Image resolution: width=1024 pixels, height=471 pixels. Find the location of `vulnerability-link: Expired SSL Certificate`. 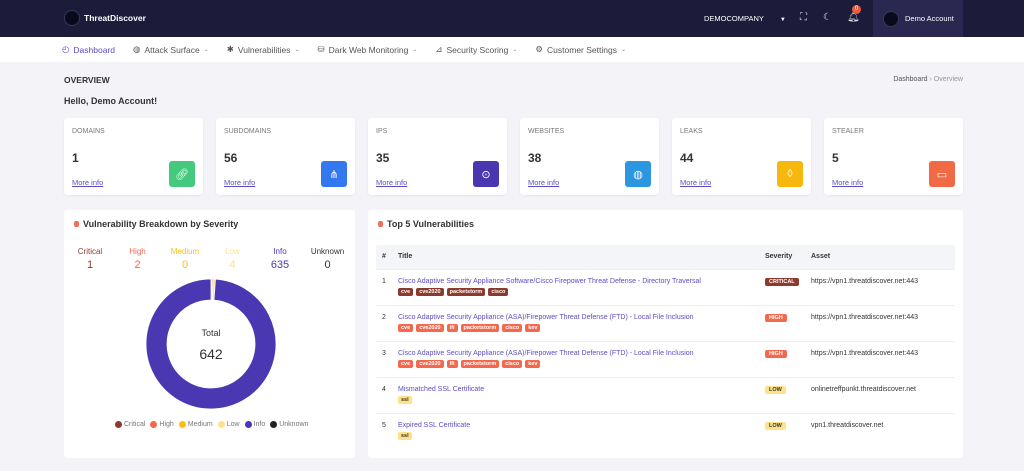

vulnerability-link: Expired SSL Certificate is located at coordinates (434, 425).